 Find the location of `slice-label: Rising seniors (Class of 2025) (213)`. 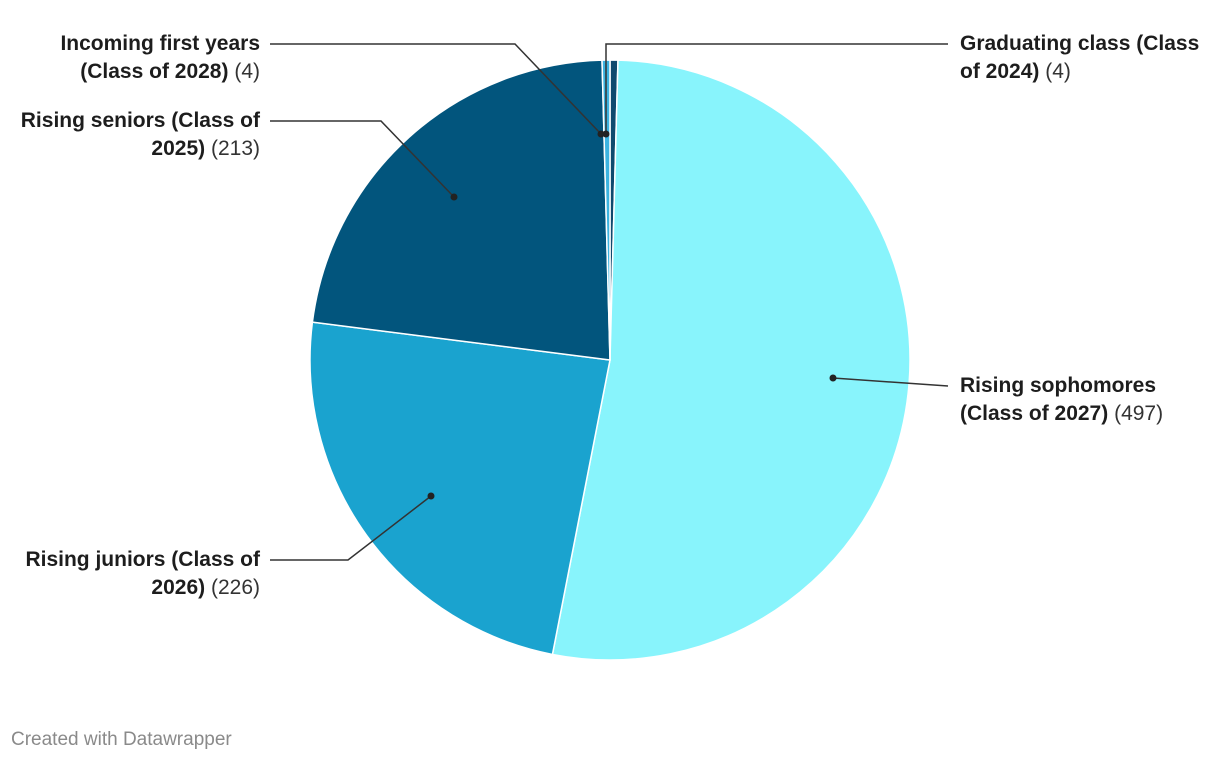

slice-label: Rising seniors (Class of 2025) (213) is located at coordinates (132, 135).